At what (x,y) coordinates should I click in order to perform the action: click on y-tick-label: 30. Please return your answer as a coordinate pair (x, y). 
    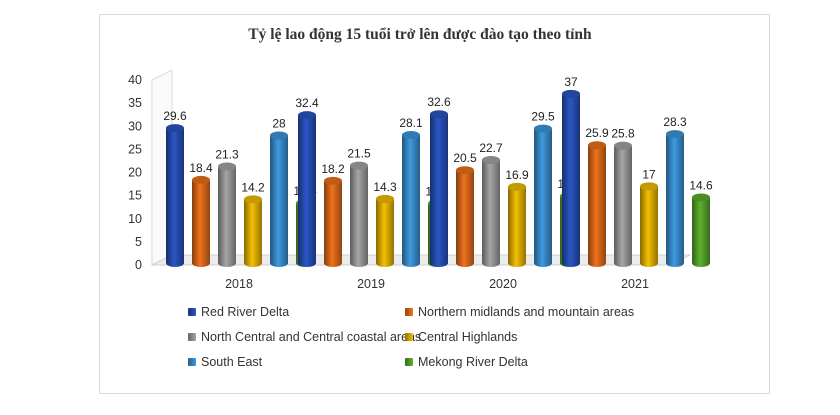
    Looking at the image, I should click on (135, 126).